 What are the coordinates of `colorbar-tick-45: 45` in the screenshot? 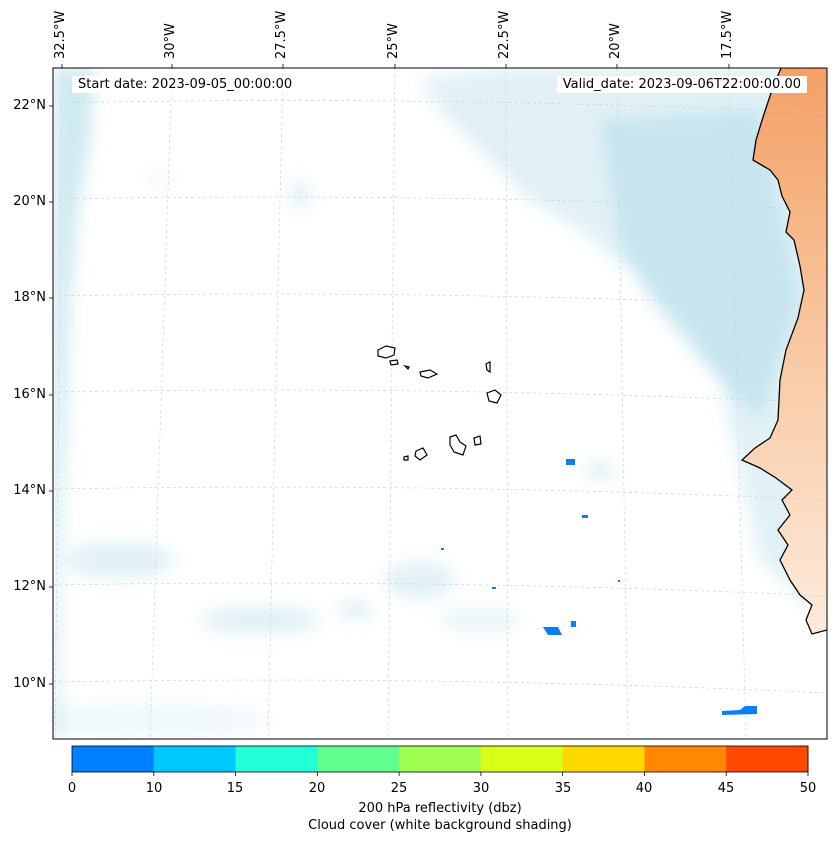 It's located at (726, 788).